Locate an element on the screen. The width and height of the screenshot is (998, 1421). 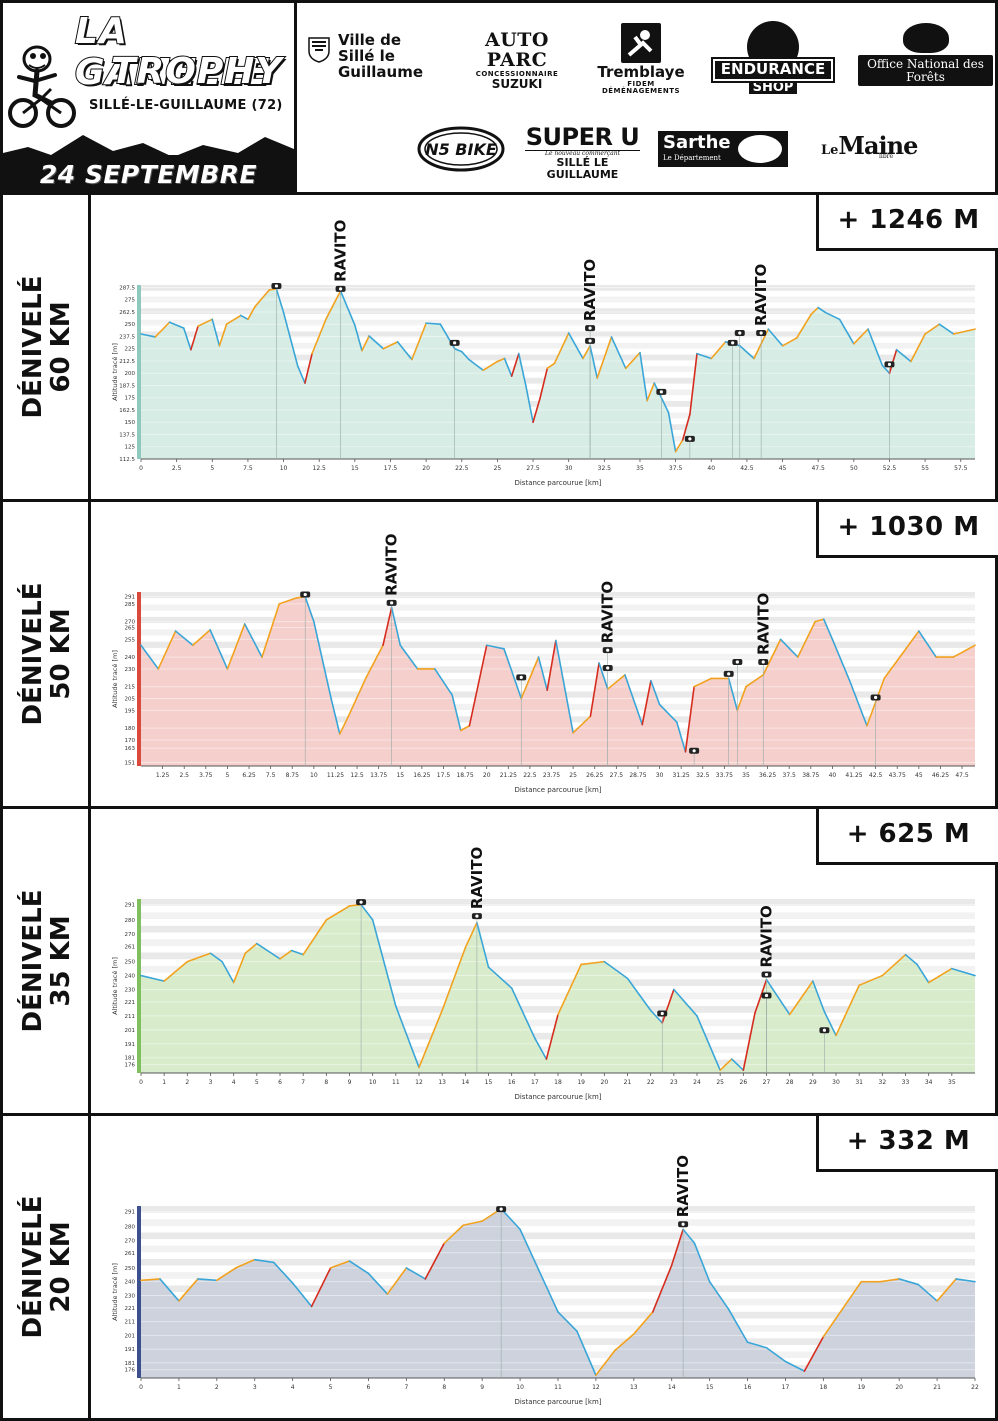
y-tick-label: 137.5 is located at coordinates (127, 435).